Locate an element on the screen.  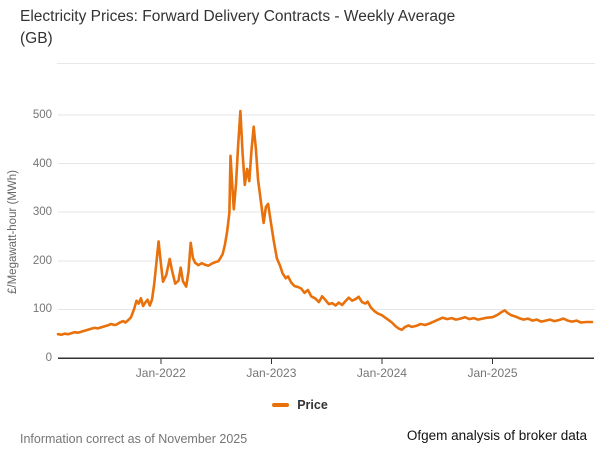
x-tick-label: Jan-2023 is located at coordinates (271, 373).